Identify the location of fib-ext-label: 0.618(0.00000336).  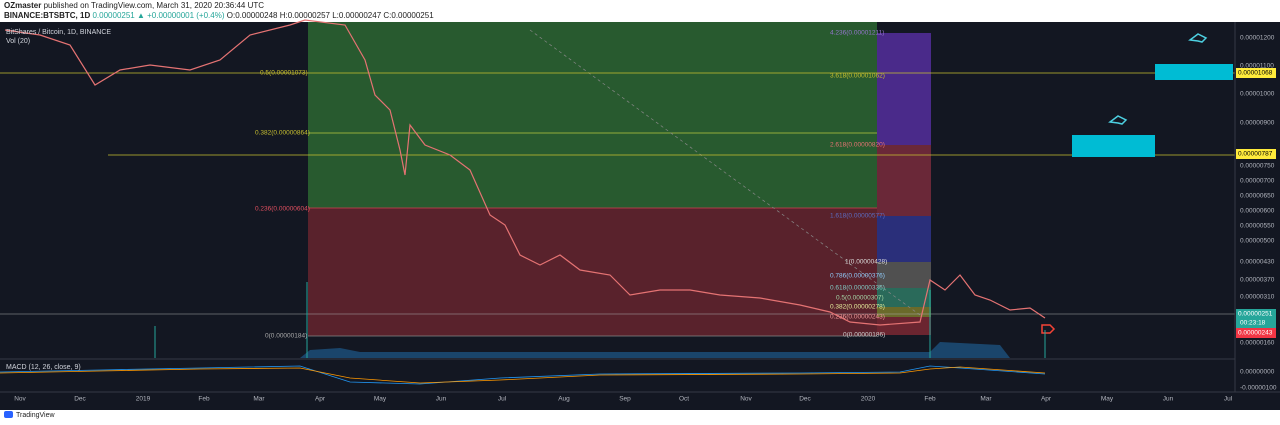
(857, 288).